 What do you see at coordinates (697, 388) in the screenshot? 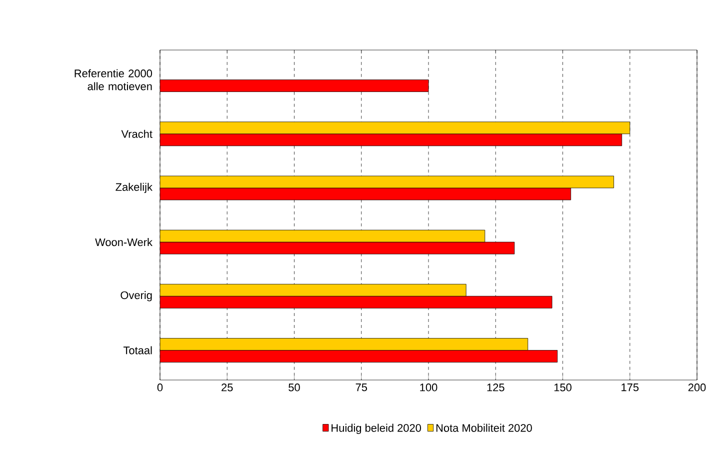
I see `x-tick-label: 200` at bounding box center [697, 388].